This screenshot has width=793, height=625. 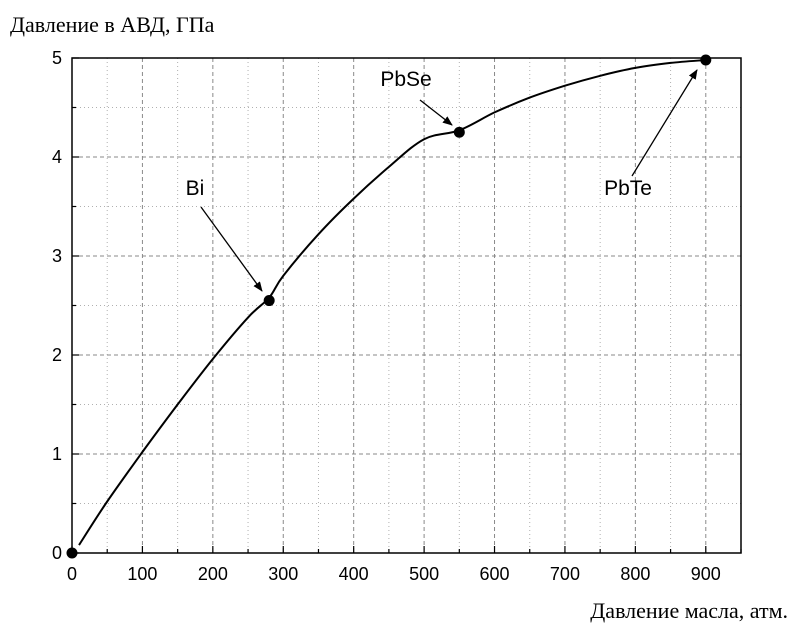 What do you see at coordinates (195, 188) in the screenshot?
I see `annotation-label: Bi` at bounding box center [195, 188].